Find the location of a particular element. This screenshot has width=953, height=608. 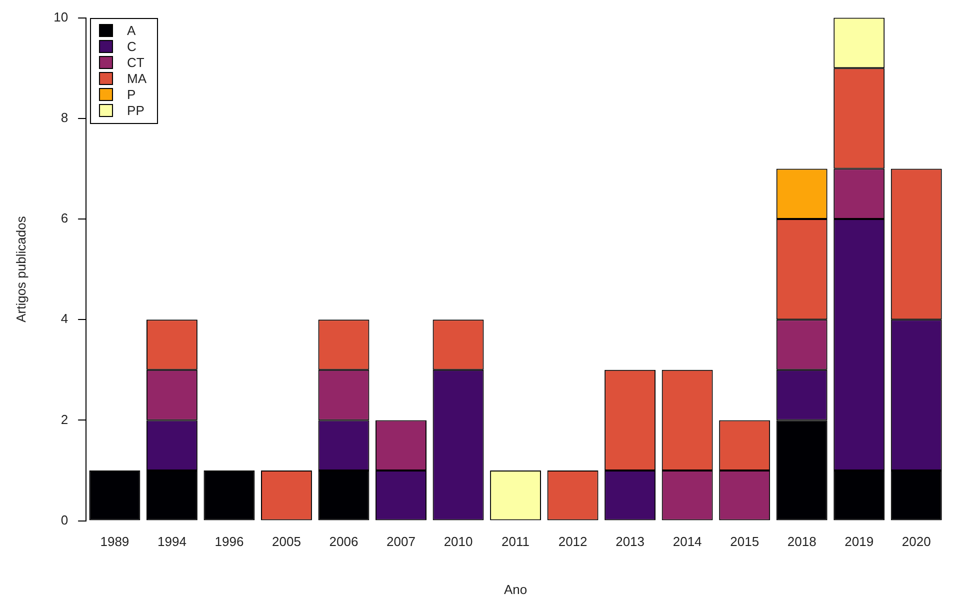

legend-label: P is located at coordinates (131, 94).